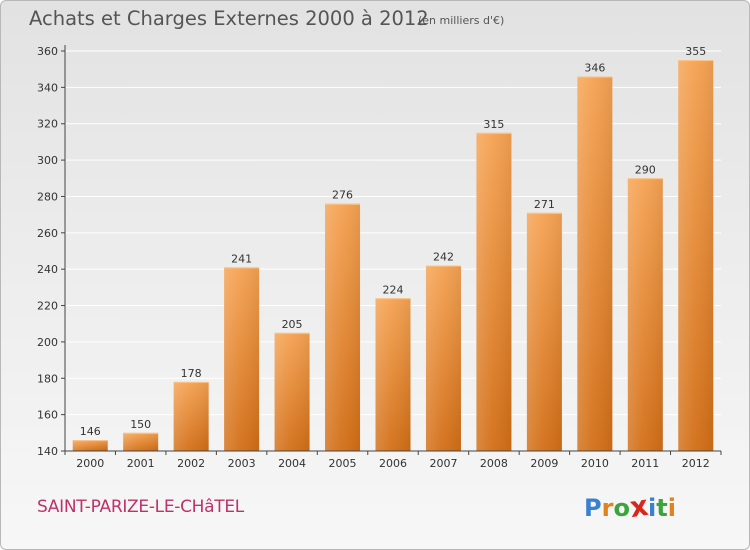 The width and height of the screenshot is (750, 550). Describe the element at coordinates (51, 251) in the screenshot. I see `y-tick-labels: 140 160 180 200 220 240 260 280 300 320 340 360` at that location.